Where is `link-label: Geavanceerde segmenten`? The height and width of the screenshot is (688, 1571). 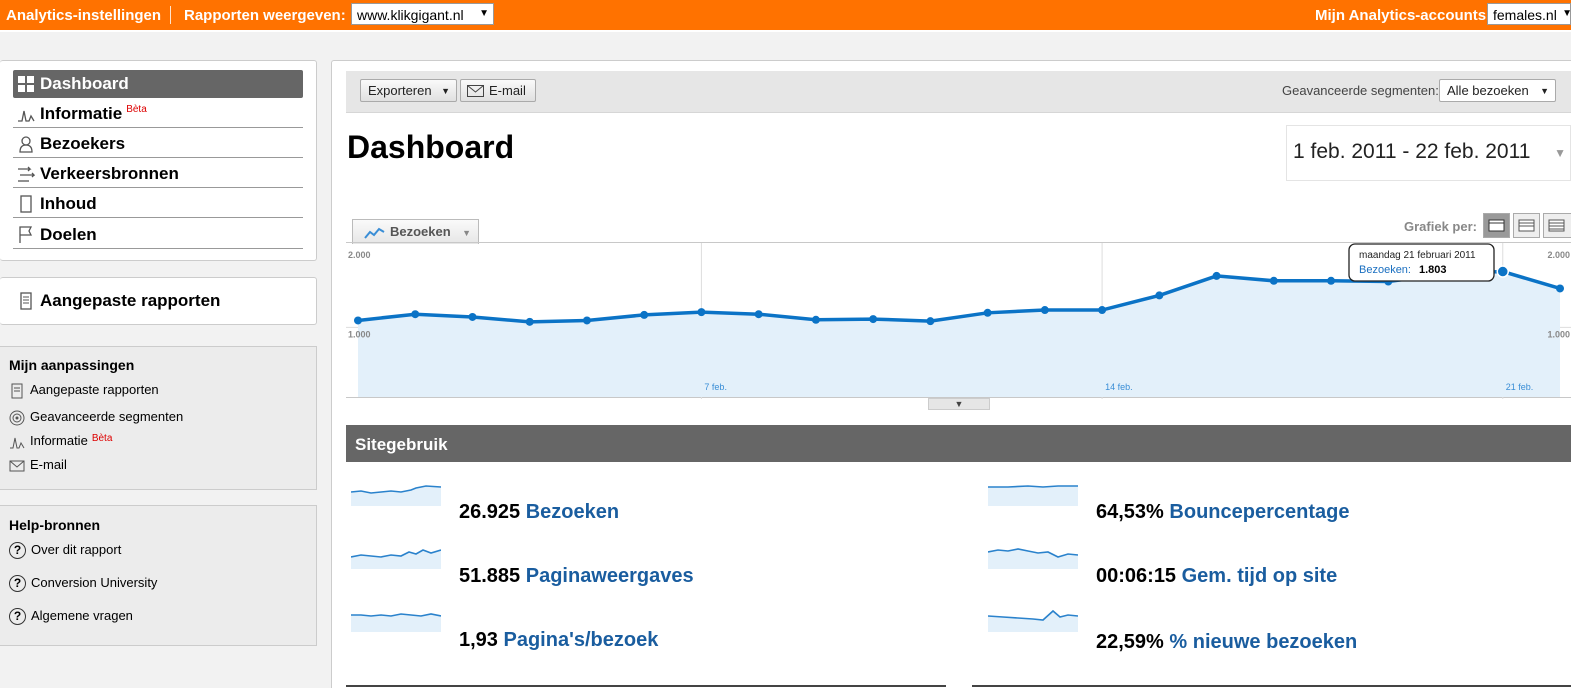
link-label: Geavanceerde segmenten is located at coordinates (107, 416).